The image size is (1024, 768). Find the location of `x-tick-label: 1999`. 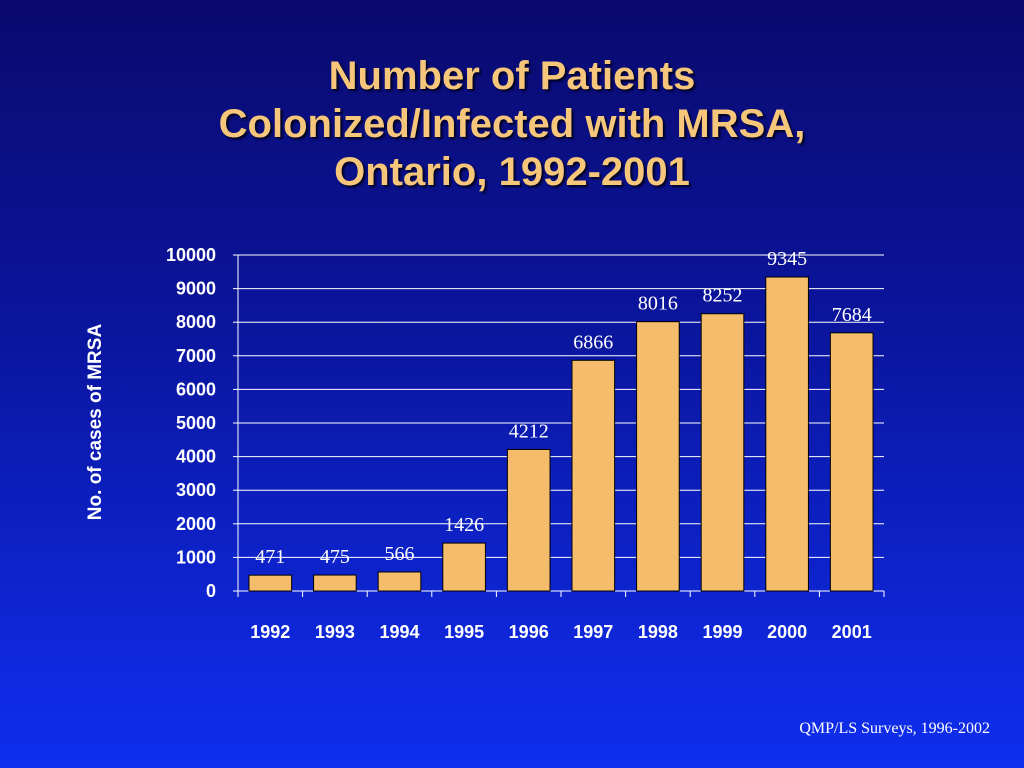

x-tick-label: 1999 is located at coordinates (722, 632).